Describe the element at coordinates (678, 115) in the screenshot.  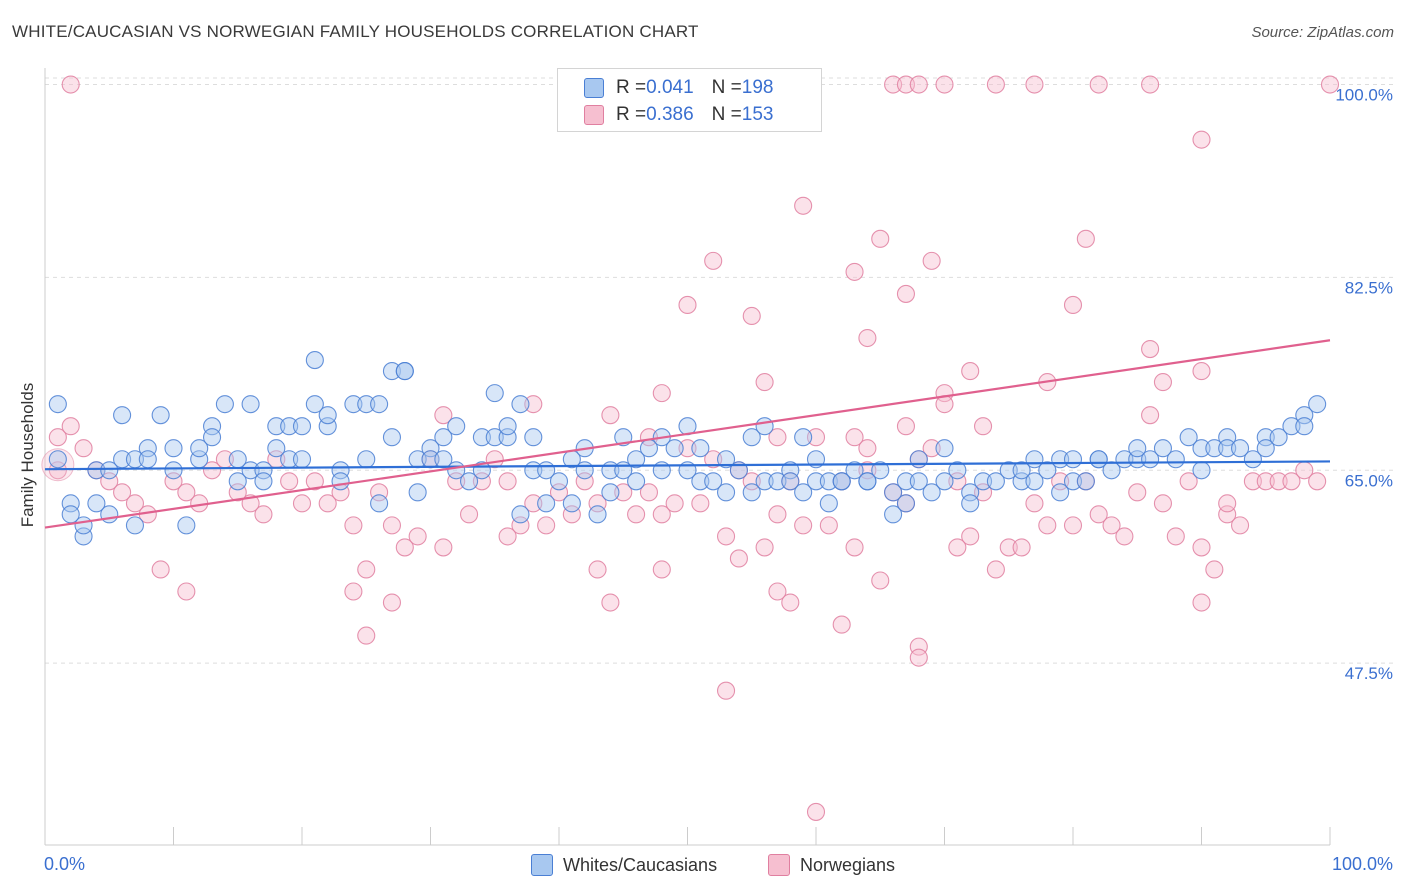
I see `legend-row-norwegians: R = 0.386 N = 153` at that location.